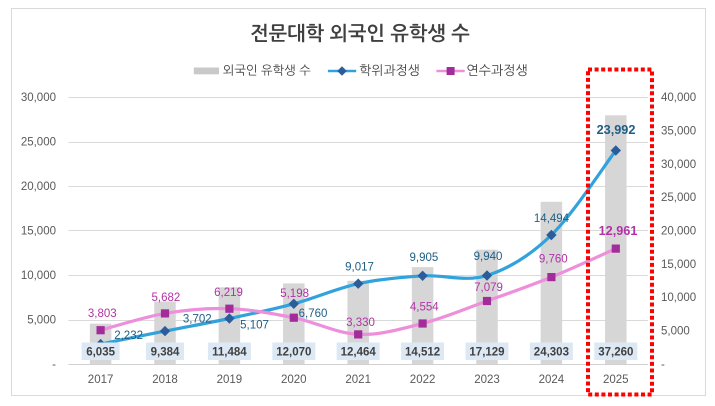  I want to click on svg-text: 37,260, so click(615, 353).